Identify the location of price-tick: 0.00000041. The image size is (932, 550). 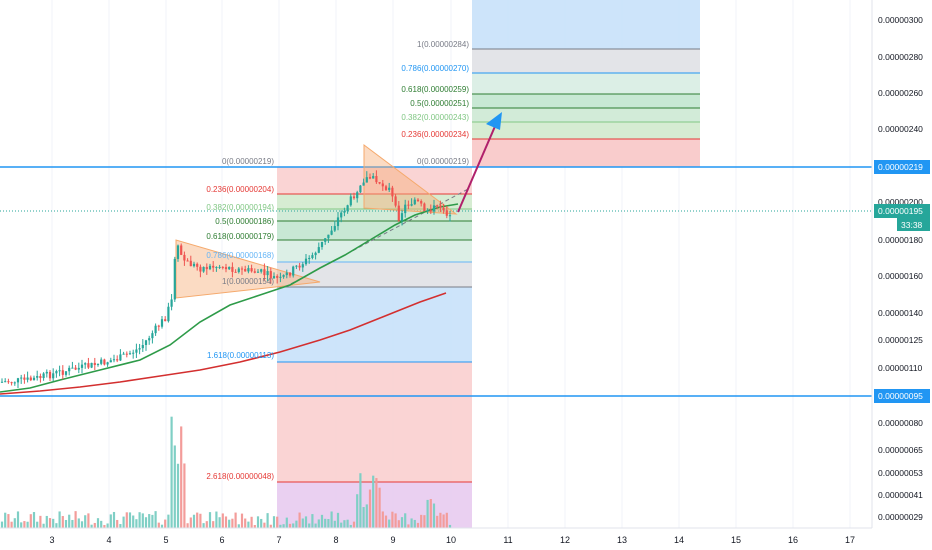
(900, 495).